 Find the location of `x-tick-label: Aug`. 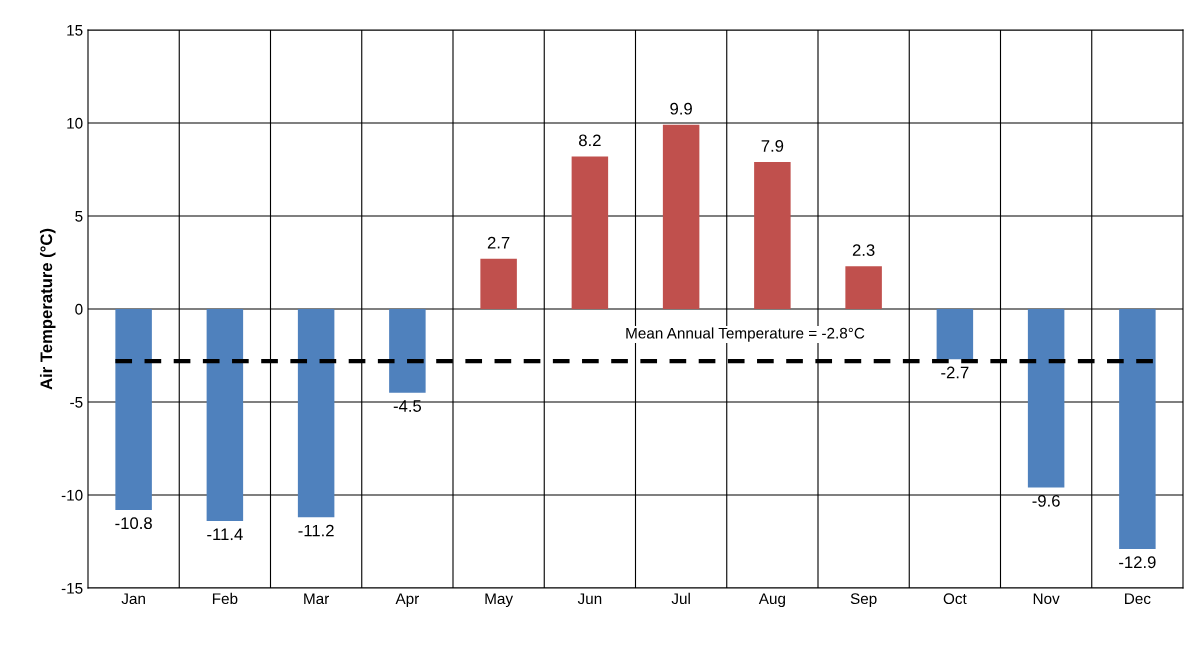

x-tick-label: Aug is located at coordinates (771, 600).